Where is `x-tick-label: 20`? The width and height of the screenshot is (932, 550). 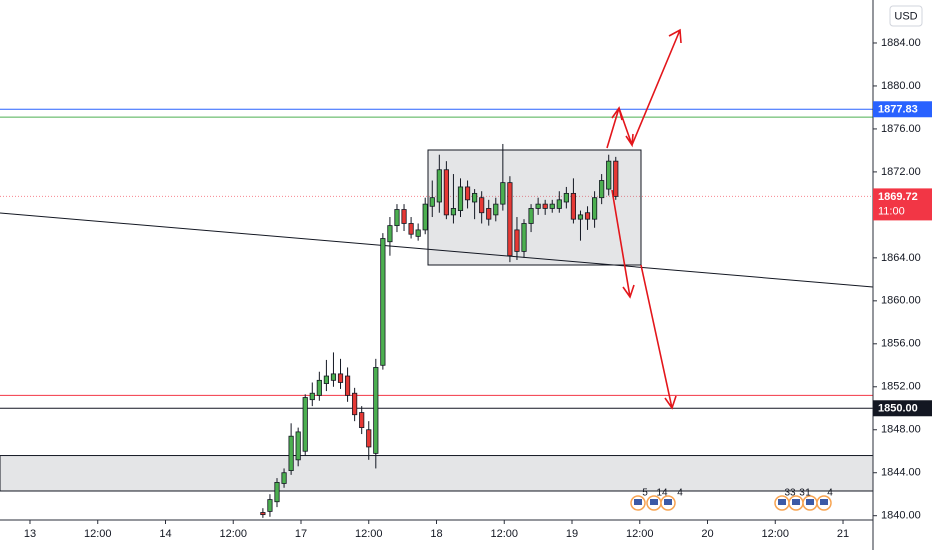
x-tick-label: 20 is located at coordinates (707, 534).